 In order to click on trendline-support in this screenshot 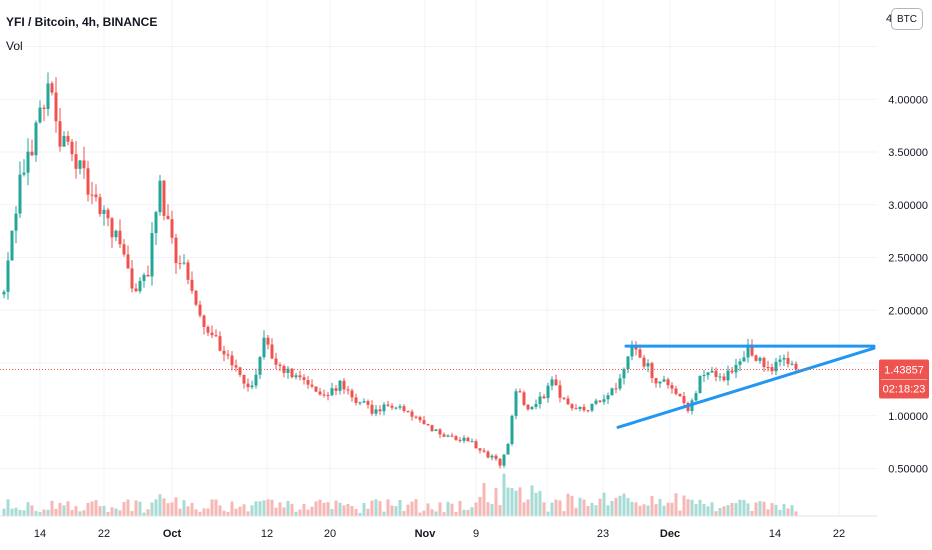, I will do `click(746, 387)`.